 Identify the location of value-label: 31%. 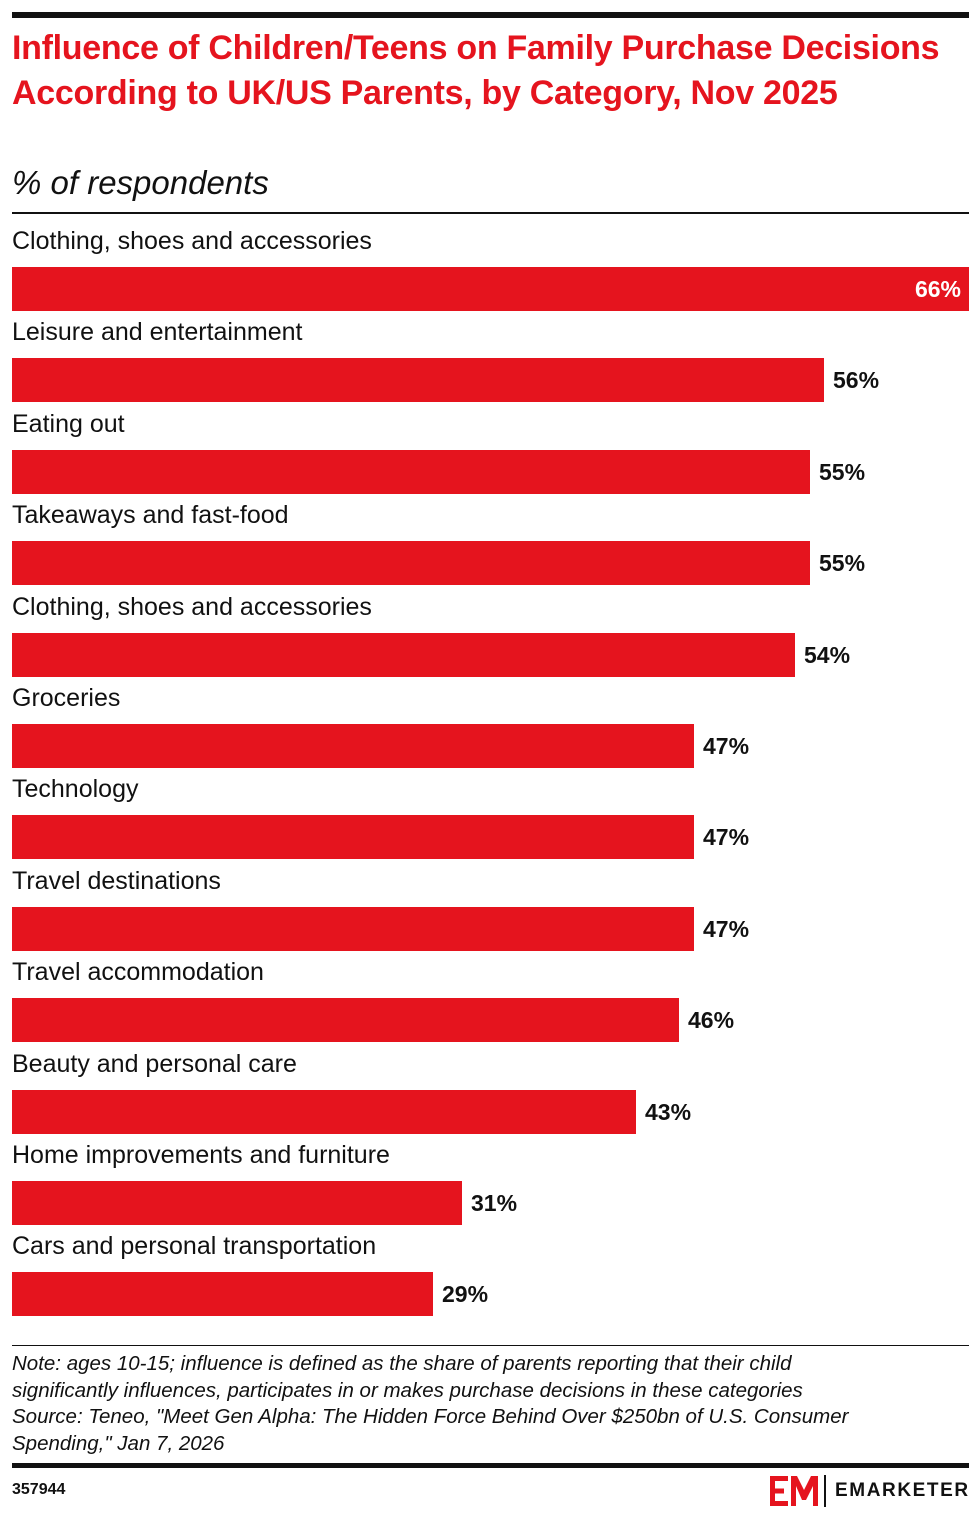
(494, 1203).